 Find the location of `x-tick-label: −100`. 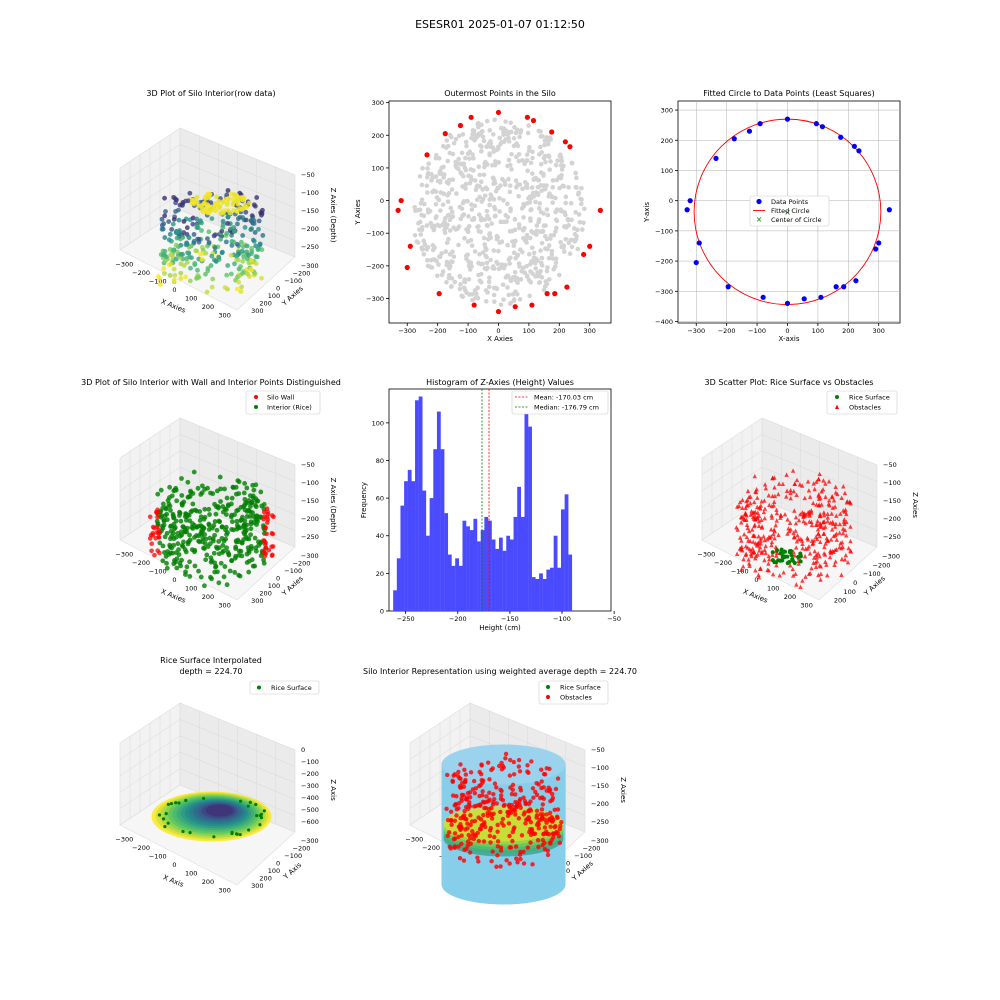

x-tick-label: −100 is located at coordinates (757, 331).